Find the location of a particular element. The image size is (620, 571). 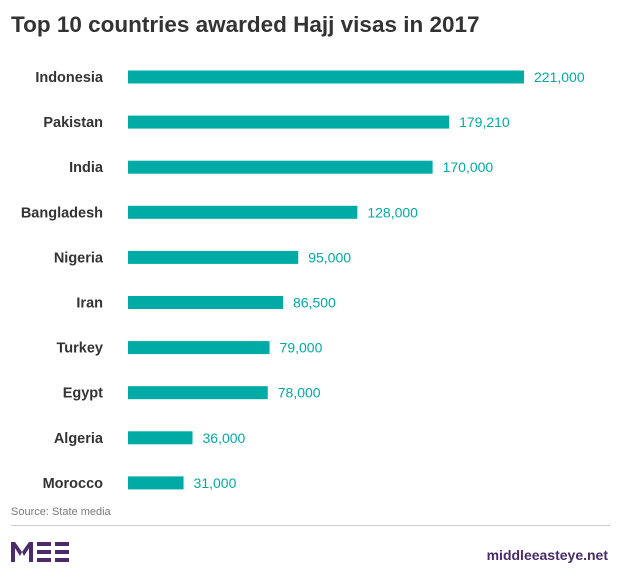

category-label: Morocco is located at coordinates (73, 484).